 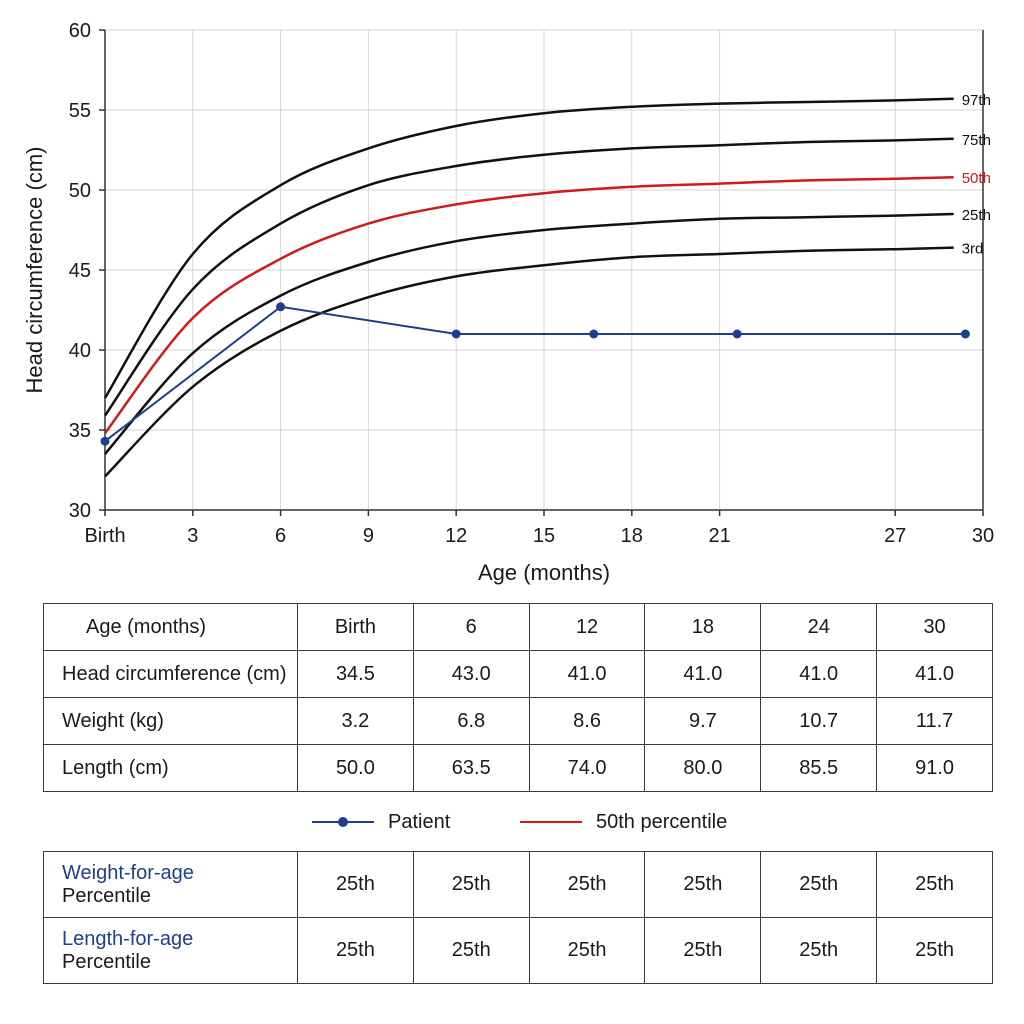 I want to click on legend-patient-swatch, so click(x=343, y=822).